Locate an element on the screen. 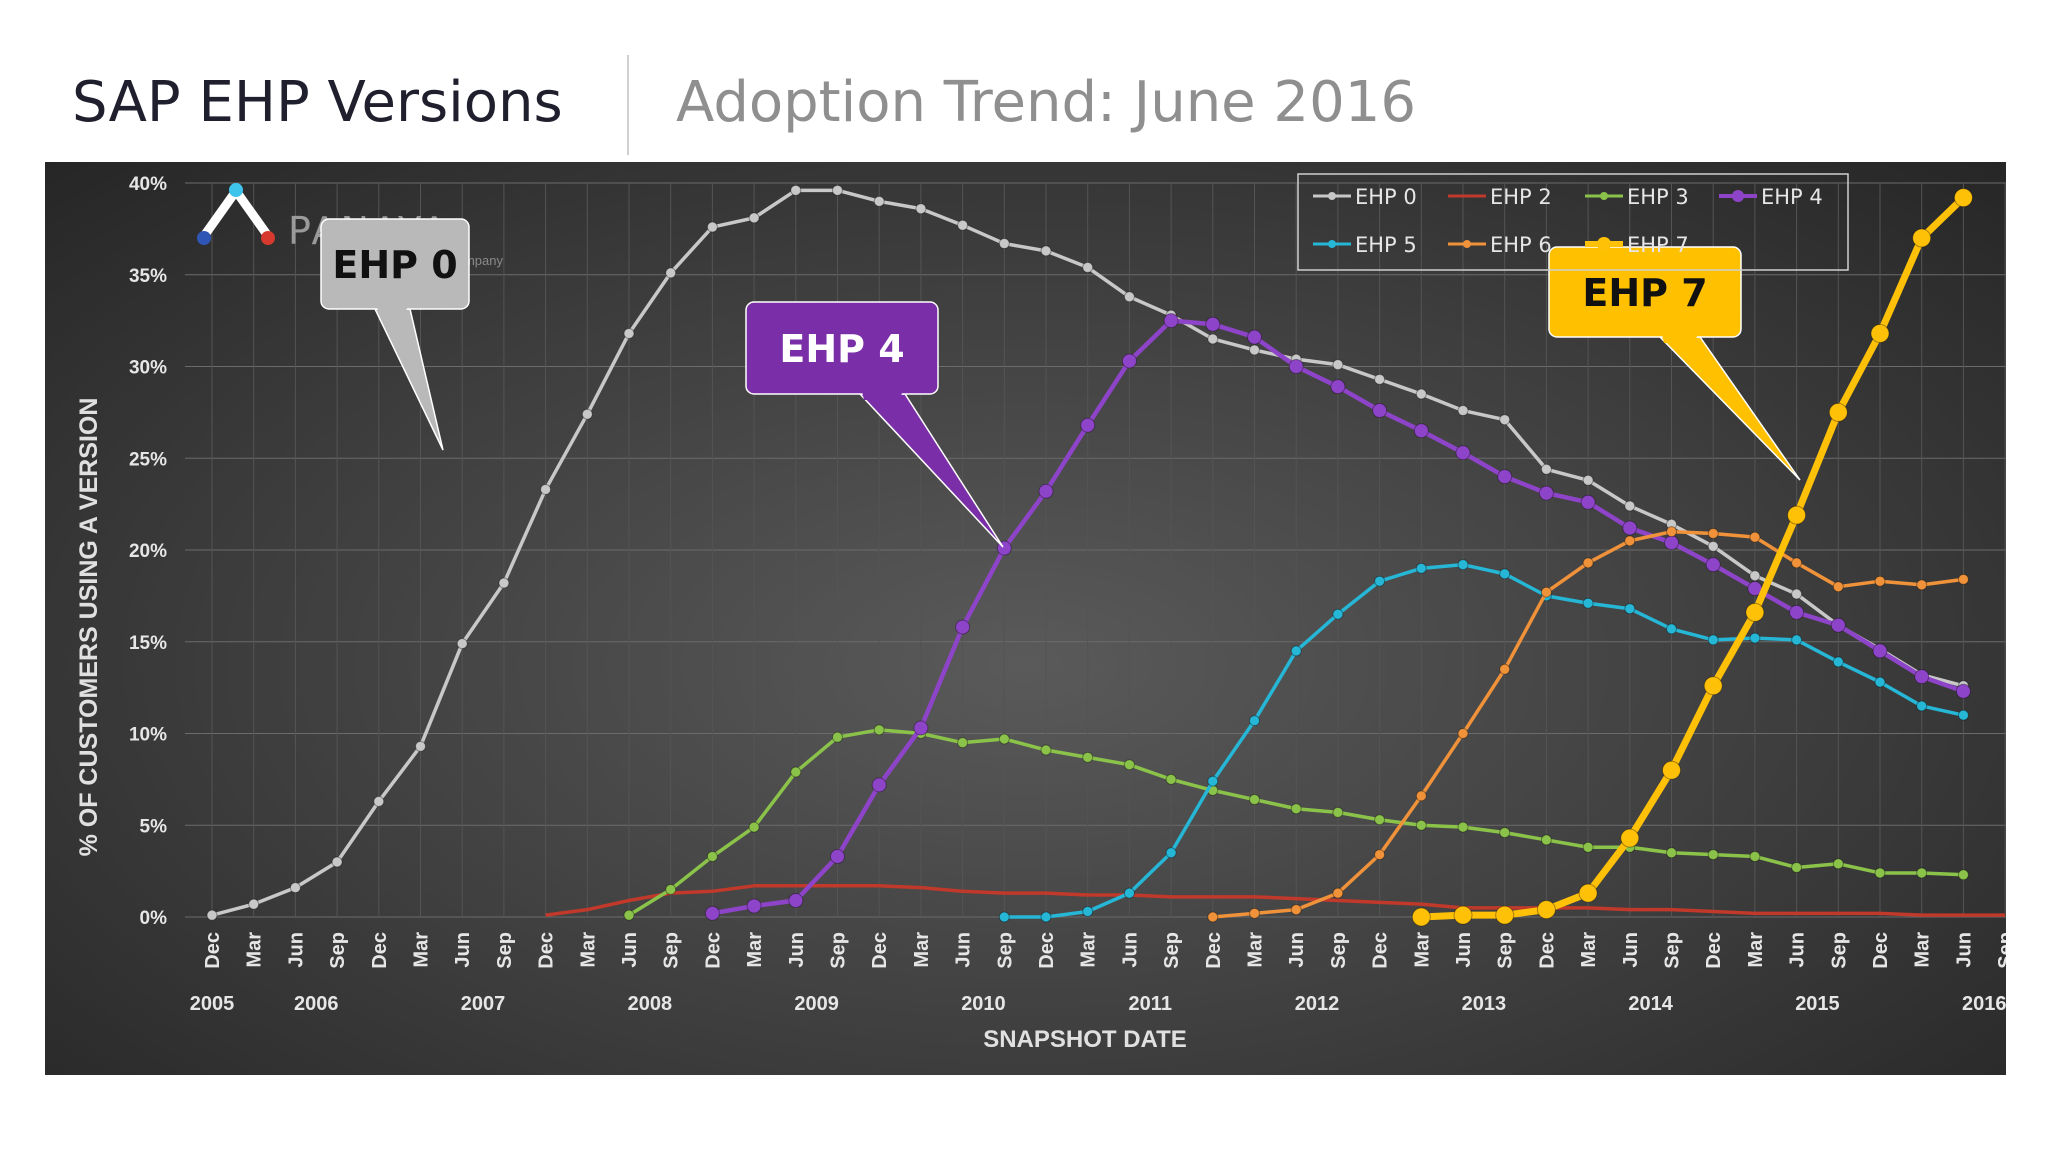 The image size is (2048, 1152). legend-label: EHP 5 is located at coordinates (1386, 245).